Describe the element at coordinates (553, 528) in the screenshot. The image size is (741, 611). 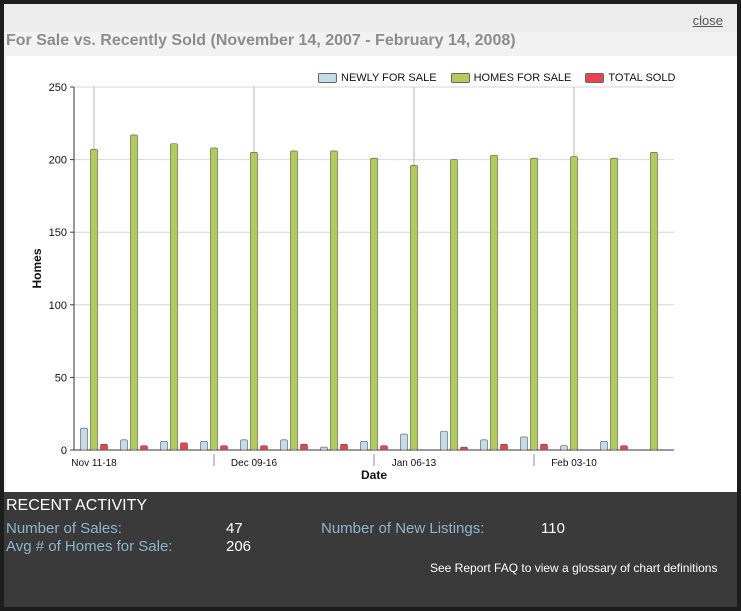
I see `new-listings-value: 110` at that location.